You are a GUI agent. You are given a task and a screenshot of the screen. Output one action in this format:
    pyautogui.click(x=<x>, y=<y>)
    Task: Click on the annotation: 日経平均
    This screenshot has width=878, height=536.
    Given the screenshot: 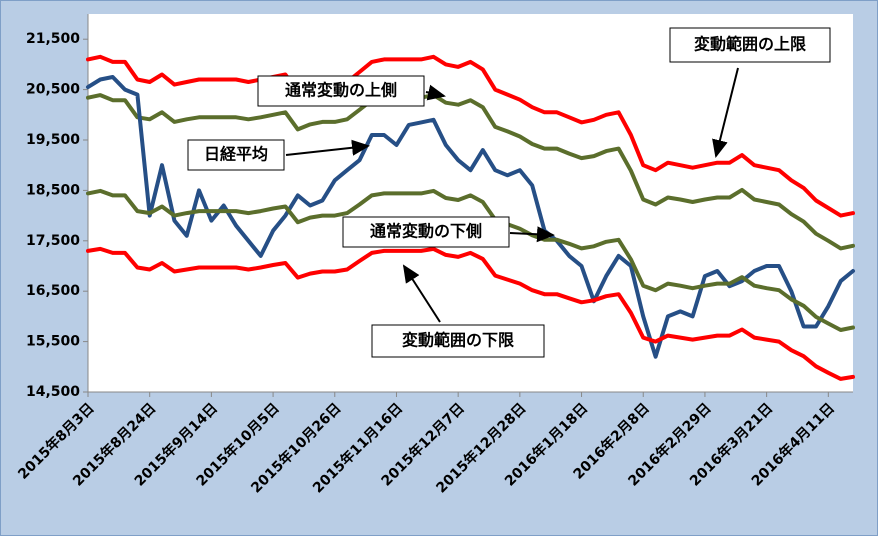 What is the action you would take?
    pyautogui.click(x=236, y=154)
    